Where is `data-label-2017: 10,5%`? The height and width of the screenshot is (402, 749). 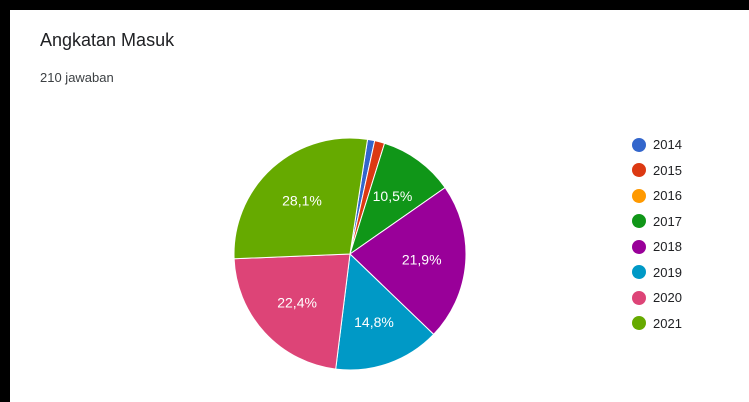 data-label-2017: 10,5% is located at coordinates (393, 196).